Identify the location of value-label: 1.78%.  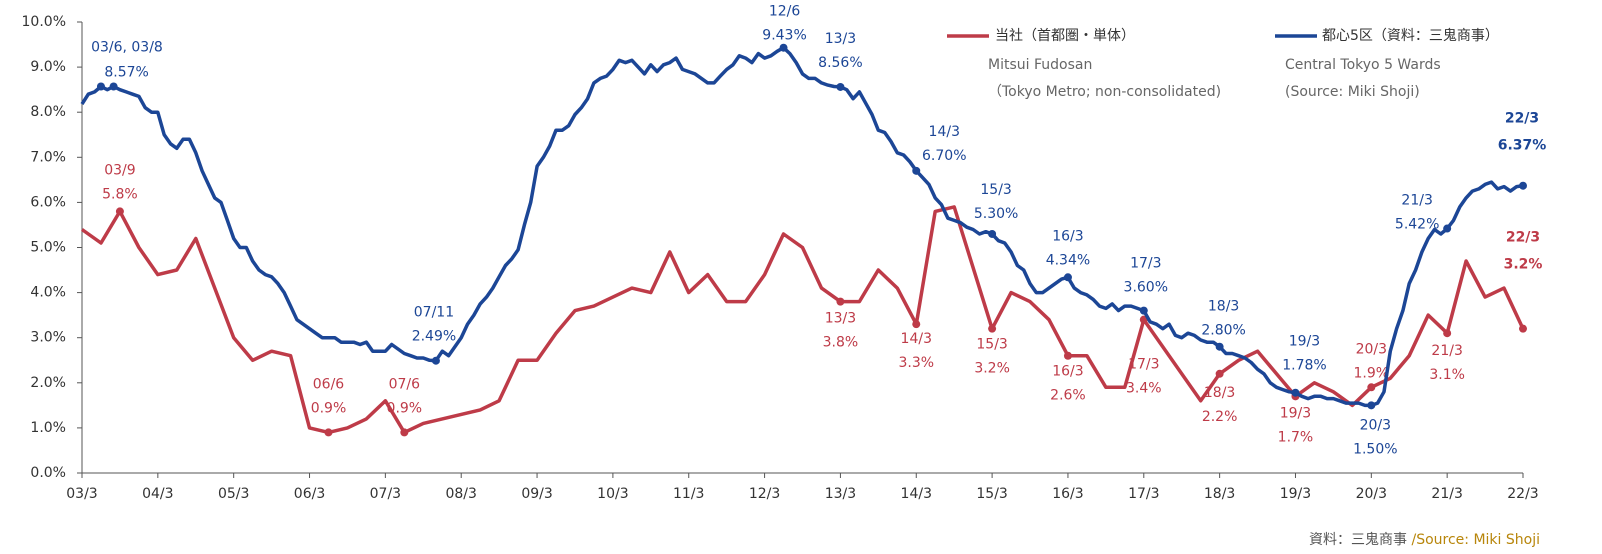
(1304, 366).